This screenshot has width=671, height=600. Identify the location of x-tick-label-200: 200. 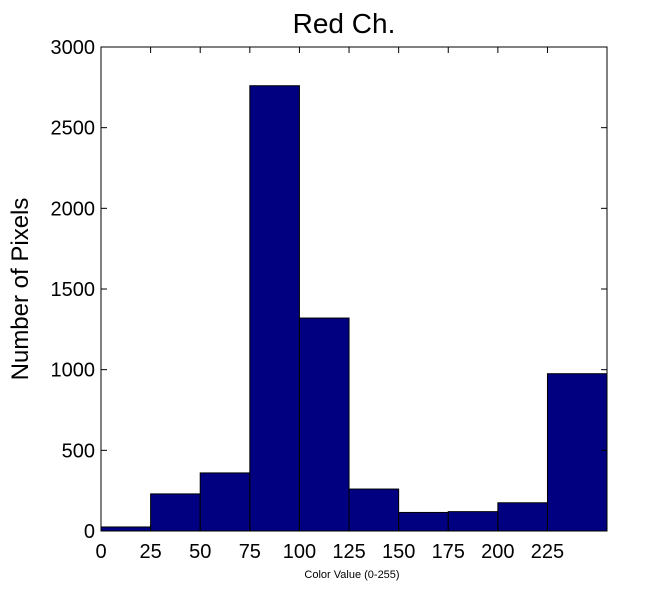
(497, 552).